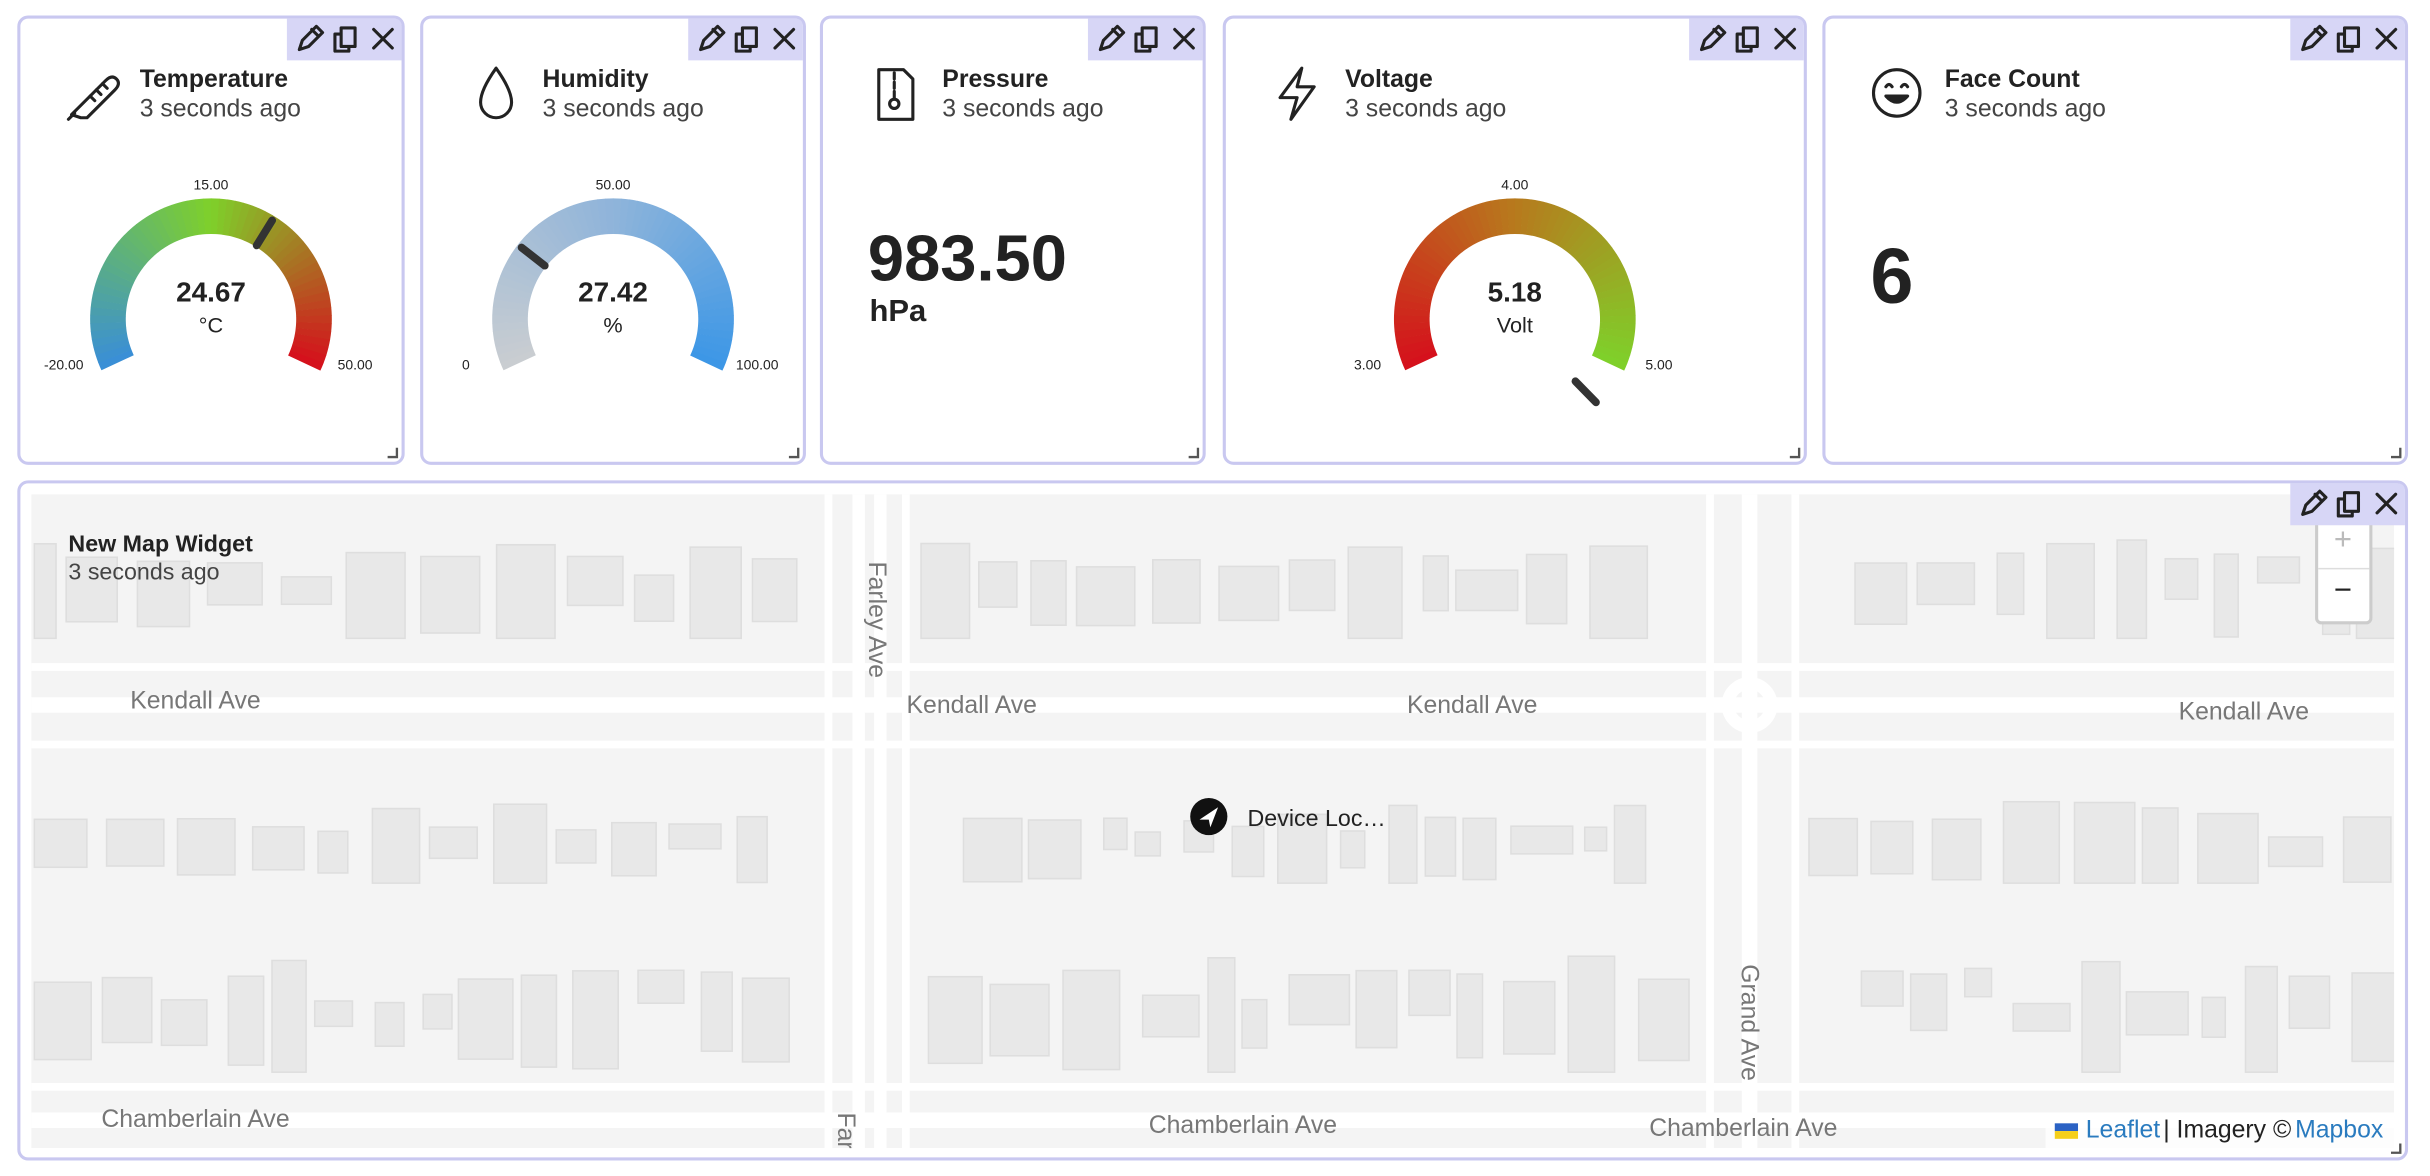  I want to click on gauge-mid: 50.00, so click(613, 185).